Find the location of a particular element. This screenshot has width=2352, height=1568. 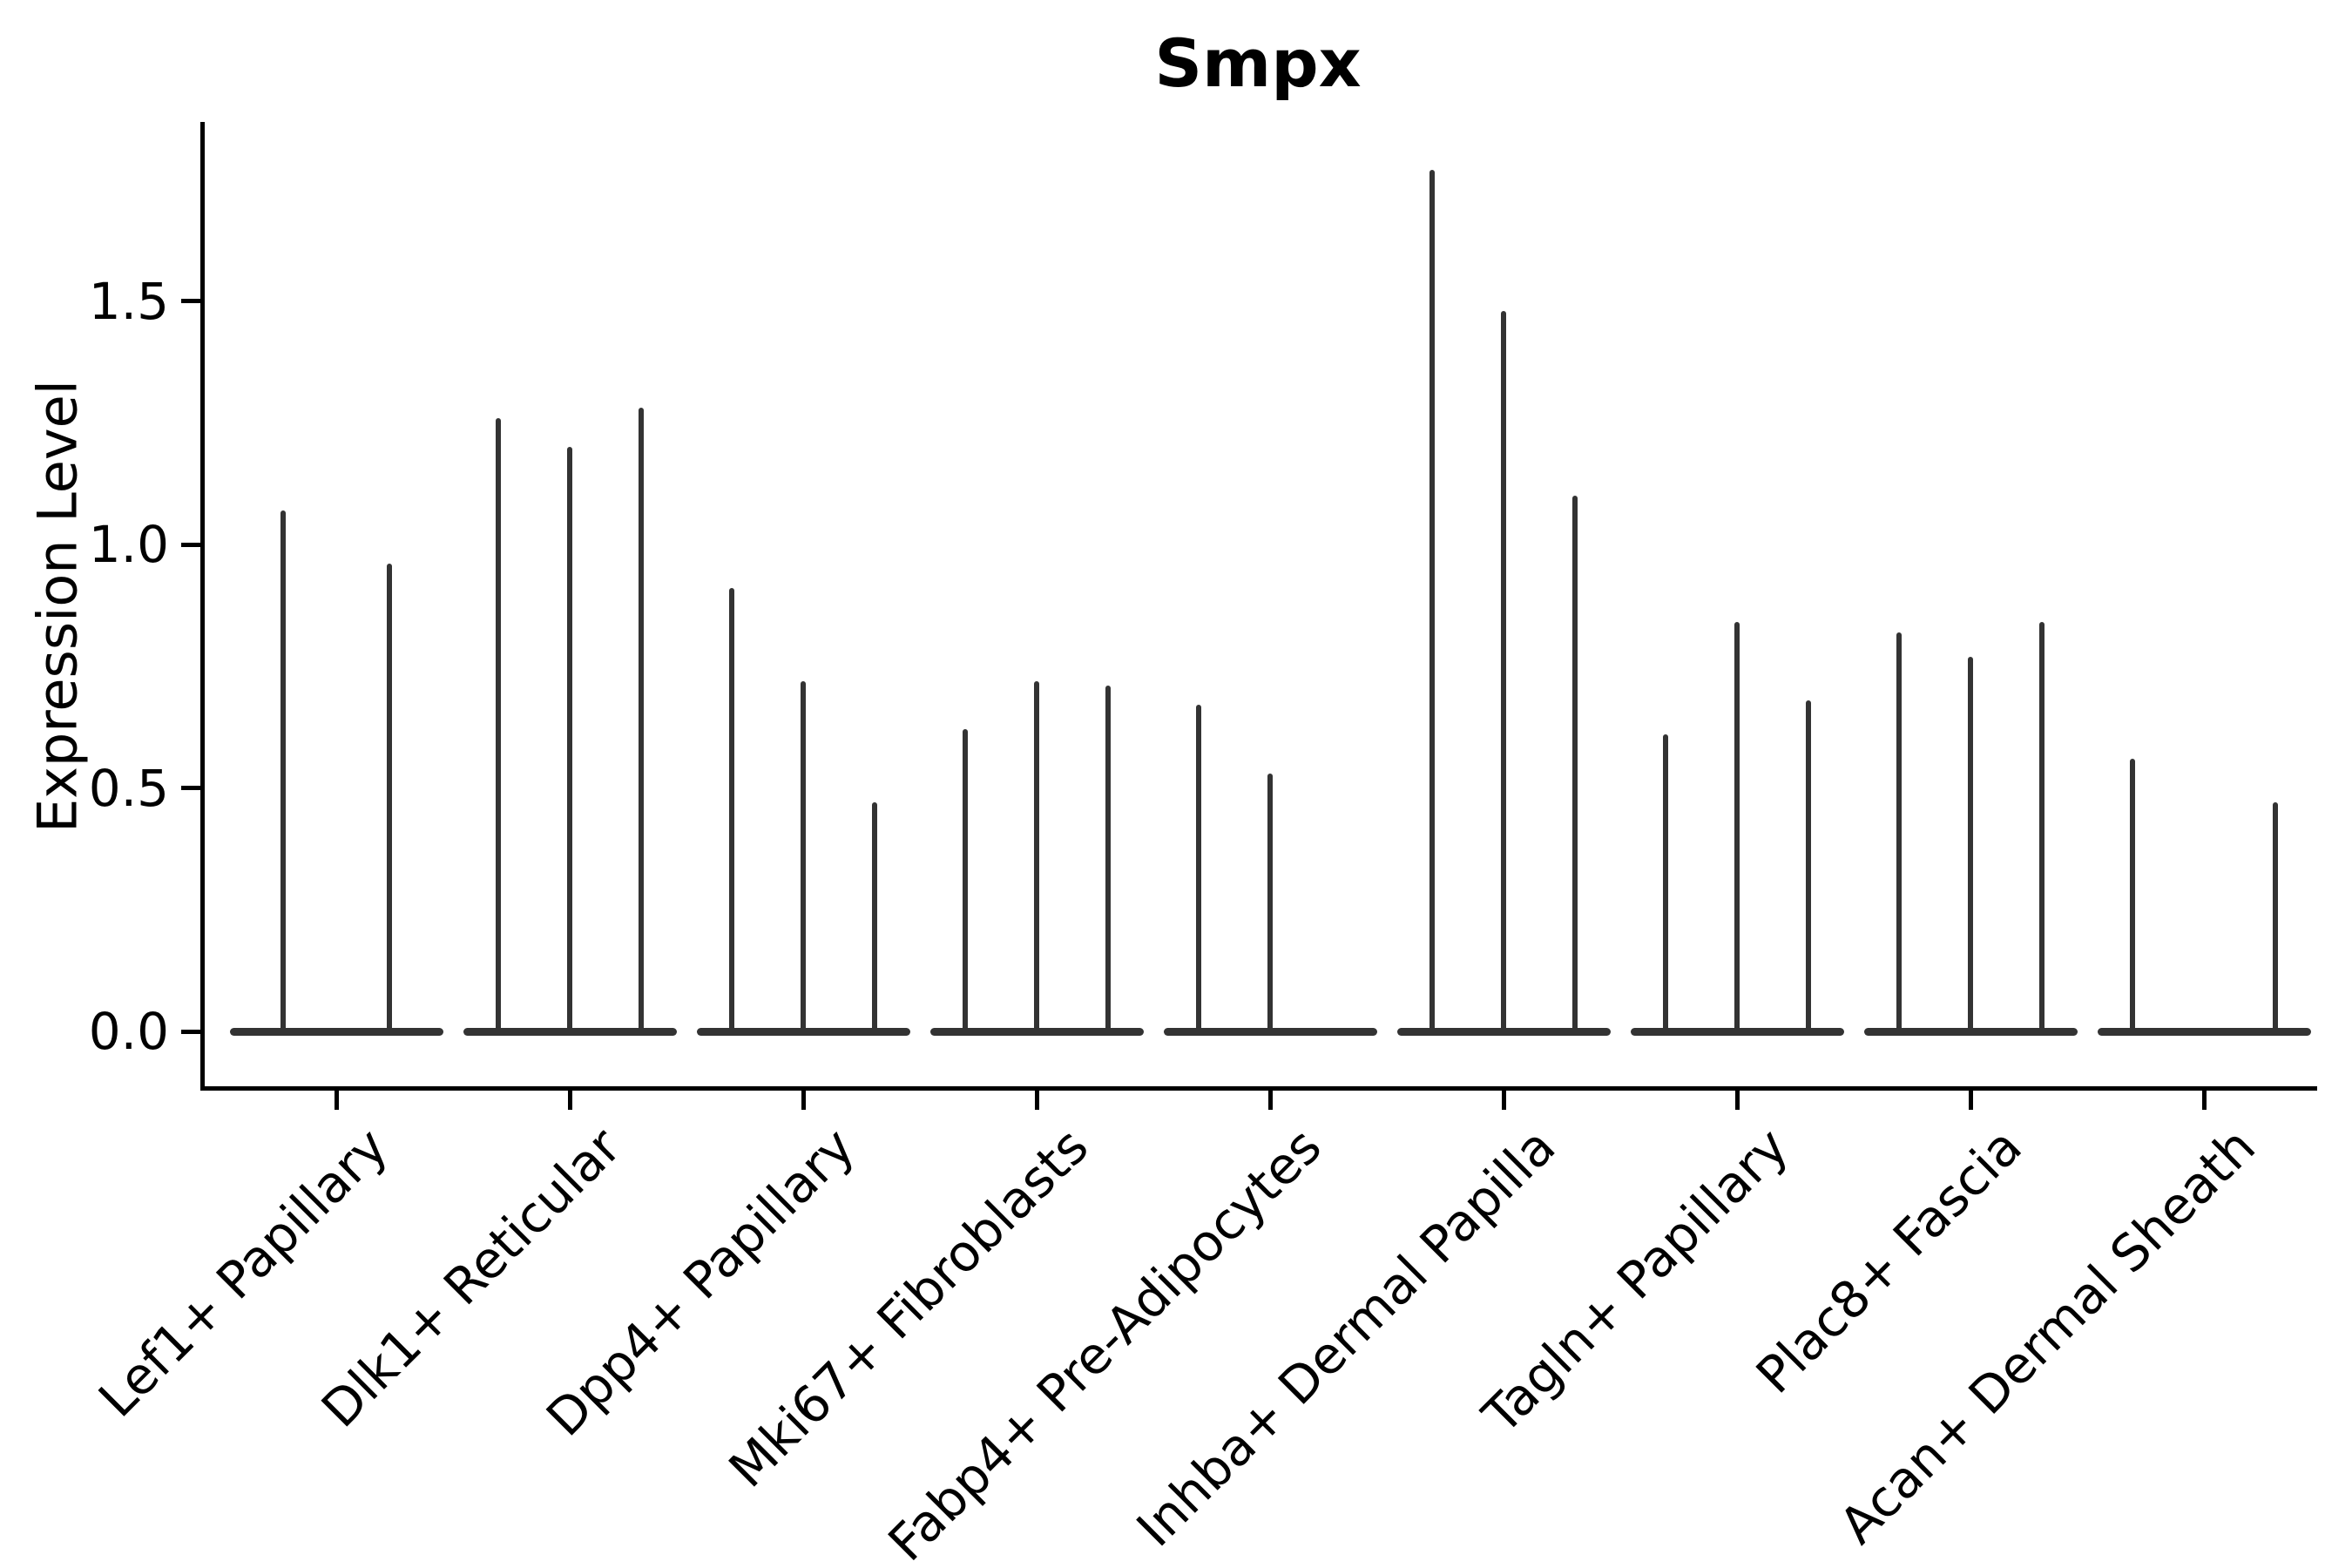

y-axis-tick-label: 0.0 is located at coordinates (129, 1031).